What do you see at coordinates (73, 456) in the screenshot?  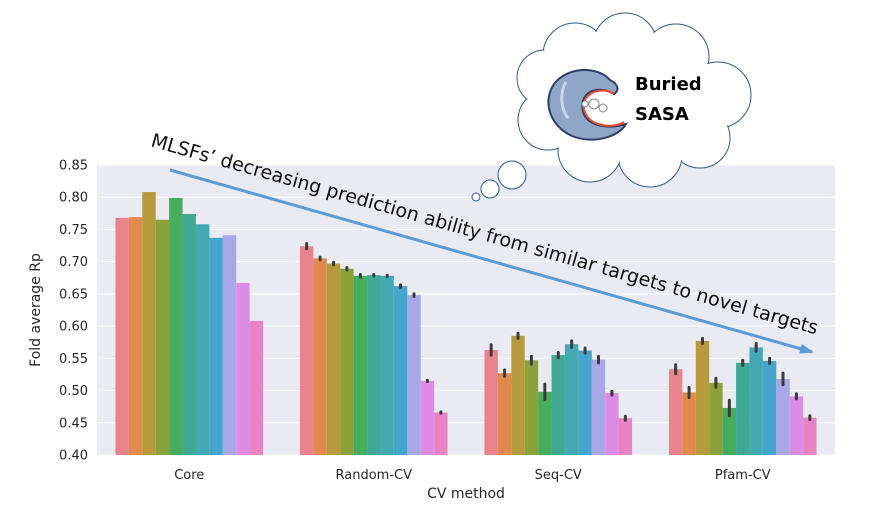 I see `y-tick-label: 0.40` at bounding box center [73, 456].